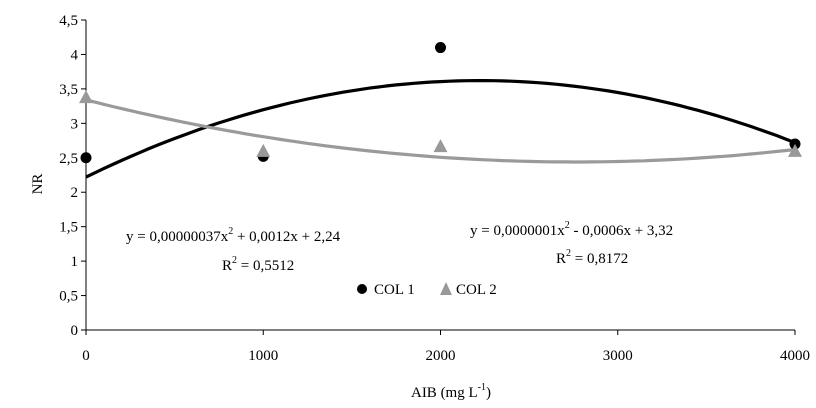  Describe the element at coordinates (75, 262) in the screenshot. I see `y-tick-label: 1` at that location.